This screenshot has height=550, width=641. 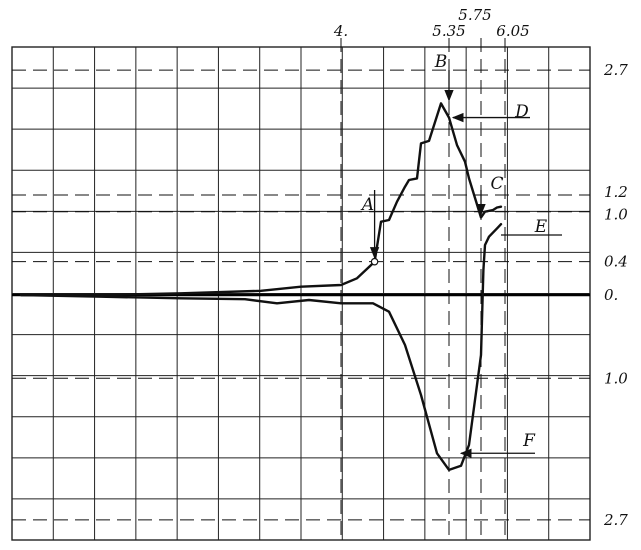 What do you see at coordinates (521, 112) in the screenshot?
I see `label-d: D` at bounding box center [521, 112].